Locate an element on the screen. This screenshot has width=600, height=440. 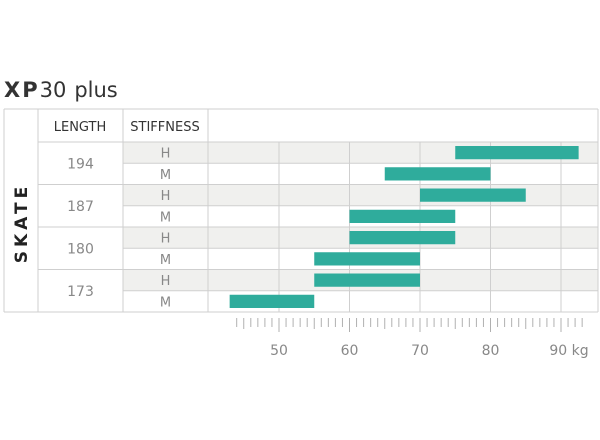
chart-title: XP30 plus is located at coordinates (61, 90).